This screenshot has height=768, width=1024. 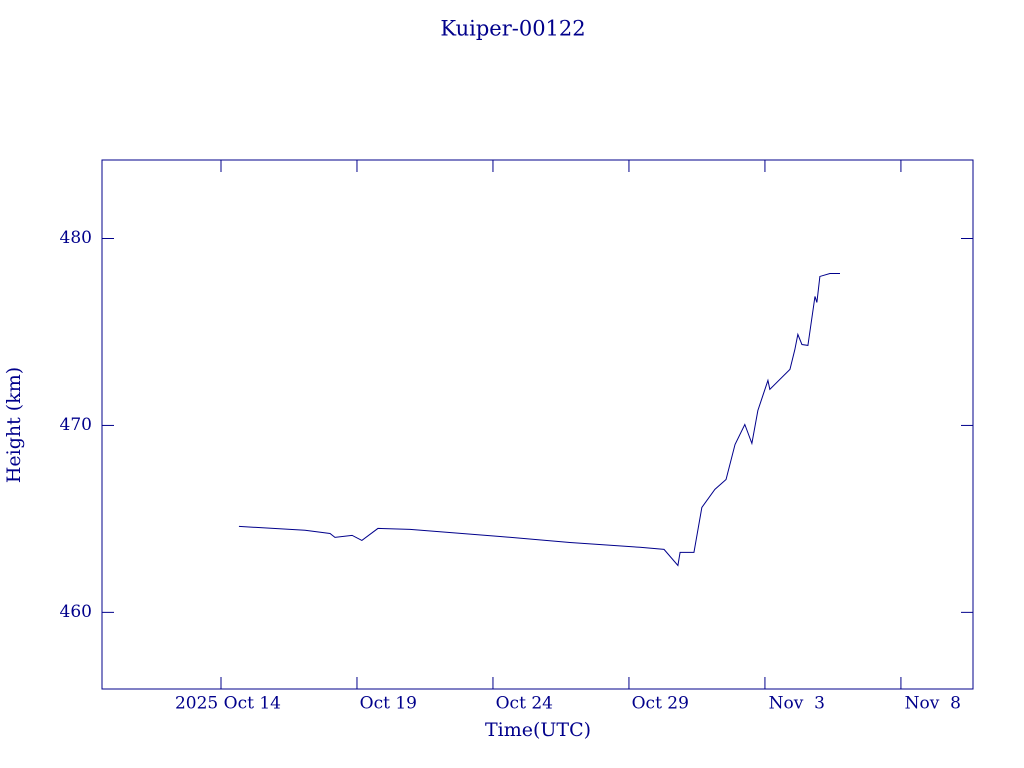 What do you see at coordinates (512, 29) in the screenshot?
I see `chart-title: Kuiper-00122` at bounding box center [512, 29].